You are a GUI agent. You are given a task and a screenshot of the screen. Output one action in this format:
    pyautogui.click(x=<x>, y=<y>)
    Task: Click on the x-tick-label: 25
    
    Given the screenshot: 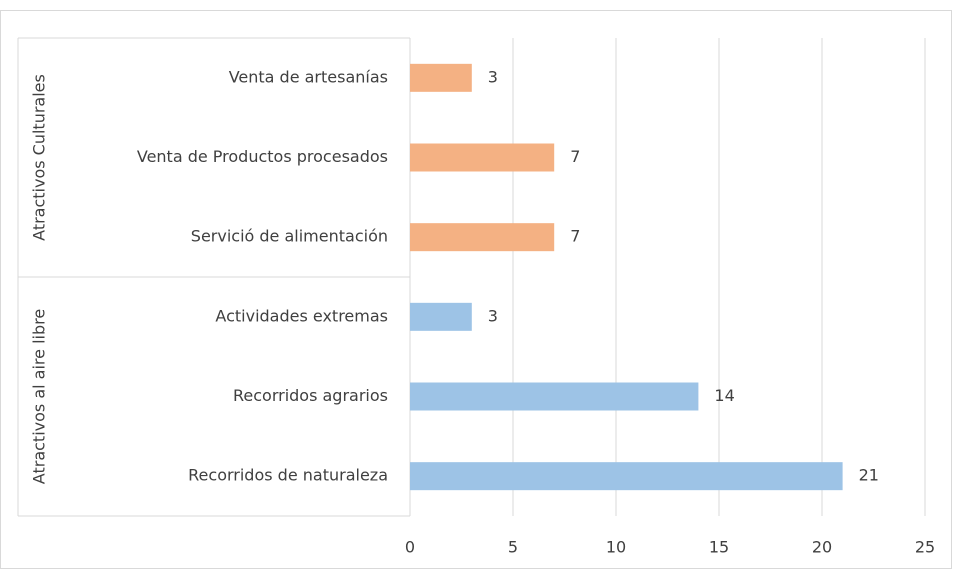 What is the action you would take?
    pyautogui.click(x=925, y=547)
    